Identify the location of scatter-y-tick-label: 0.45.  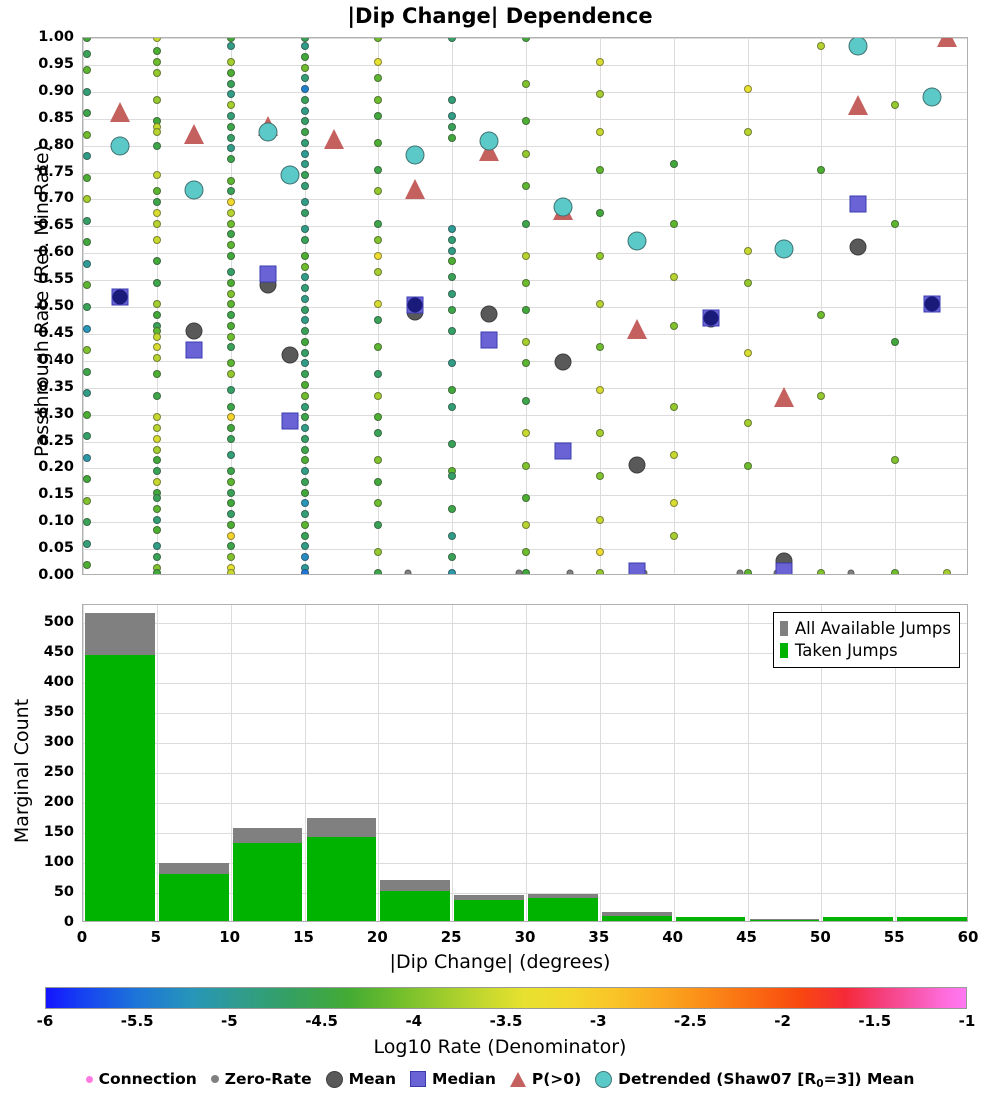
(56, 332).